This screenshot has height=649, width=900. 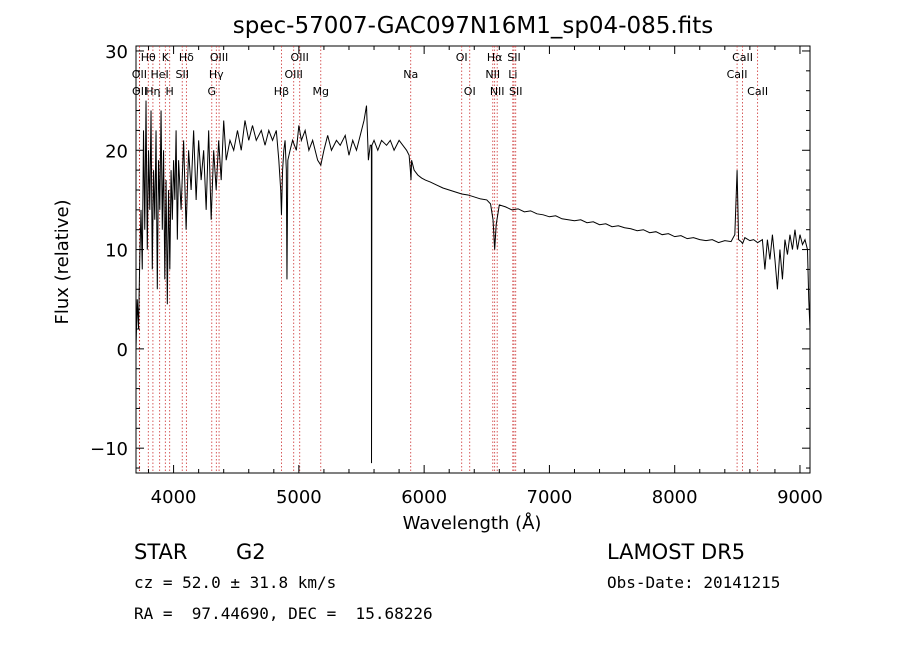 I want to click on x-tick-label: 8000, so click(x=675, y=497).